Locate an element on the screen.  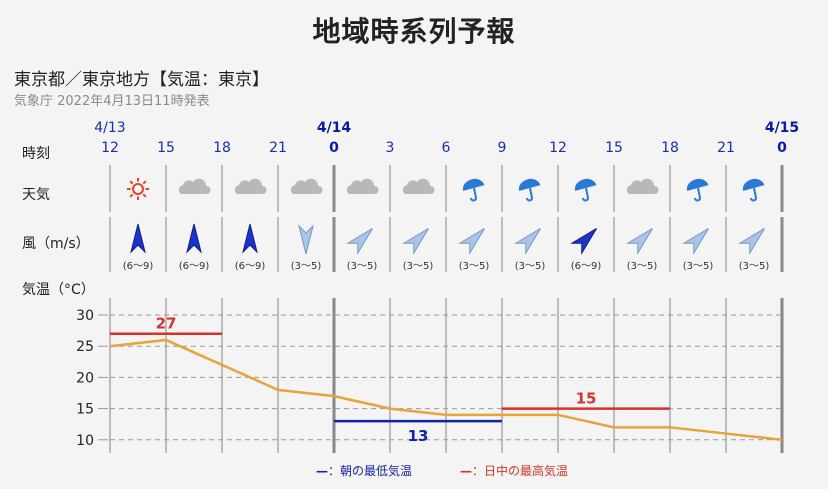
legend-min-swatch: — is located at coordinates (322, 471).